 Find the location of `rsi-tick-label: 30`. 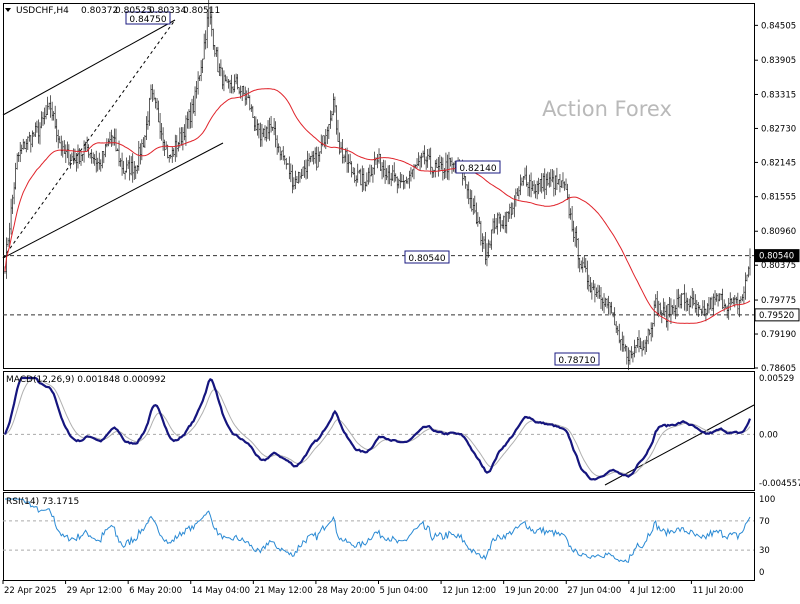

rsi-tick-label: 30 is located at coordinates (764, 551).